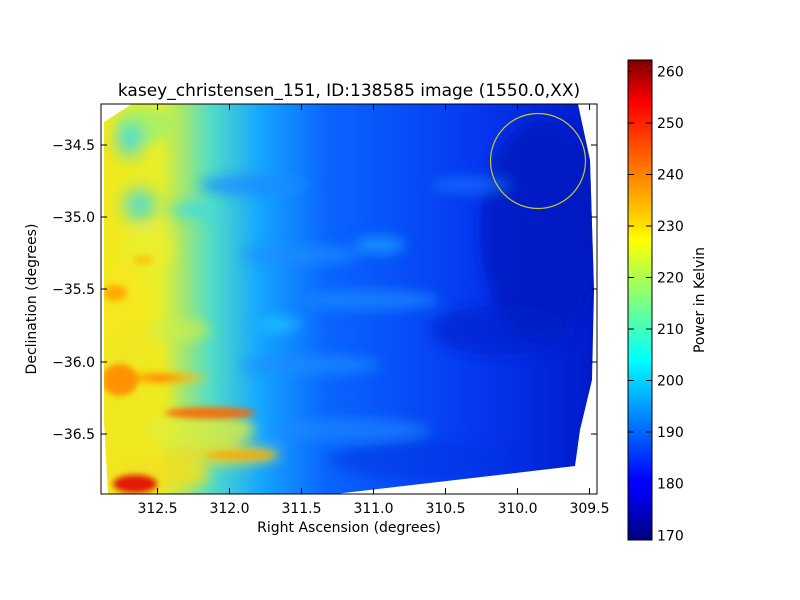 Image resolution: width=800 pixels, height=600 pixels. Describe the element at coordinates (445, 310) in the screenshot. I see `x-tick: 310.5` at that location.